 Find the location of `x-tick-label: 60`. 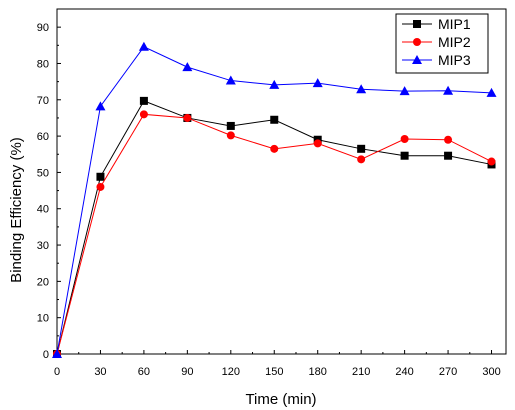

x-tick-label: 60 is located at coordinates (144, 372).